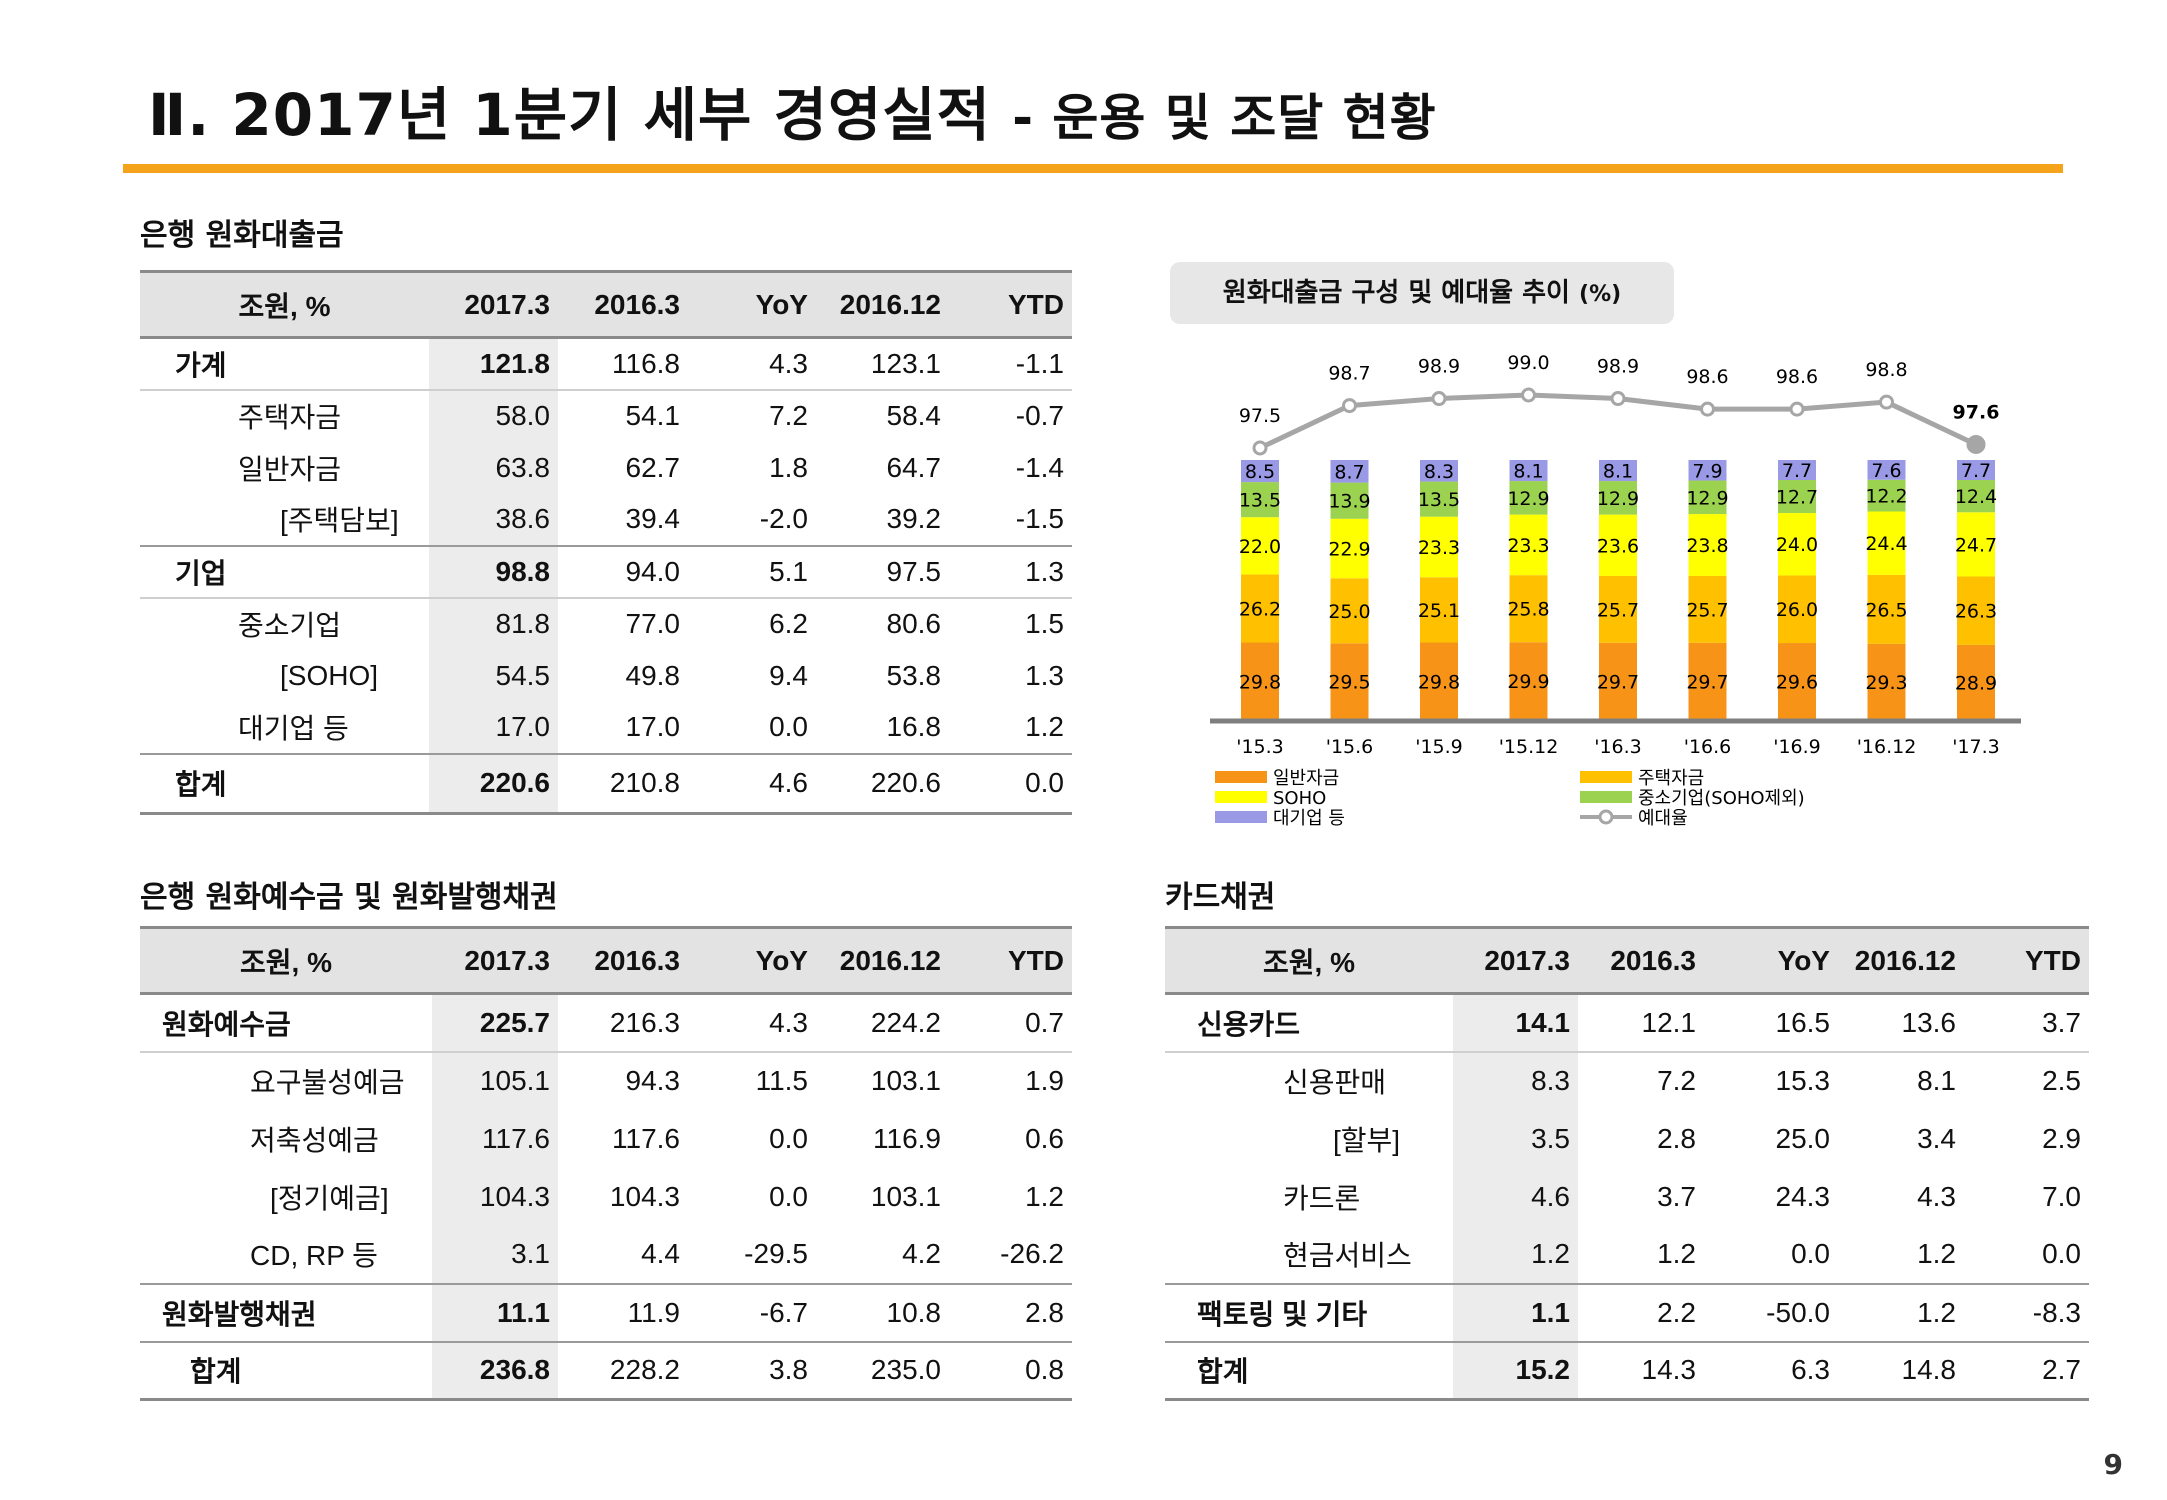  Describe the element at coordinates (1803, 1196) in the screenshot. I see `cell: 24.3` at that location.